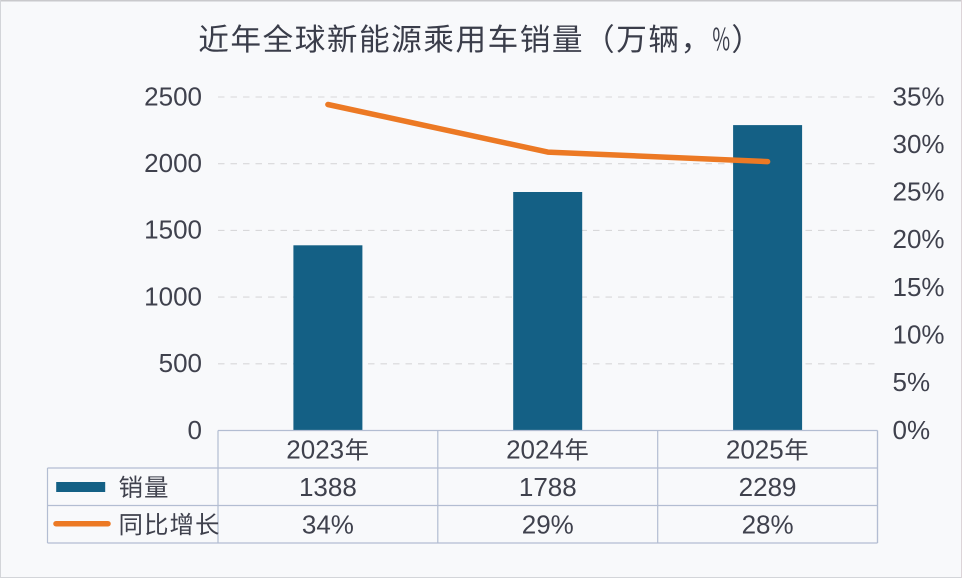 This screenshot has width=962, height=578. Describe the element at coordinates (173, 230) in the screenshot. I see `svg-text: 1500` at that location.